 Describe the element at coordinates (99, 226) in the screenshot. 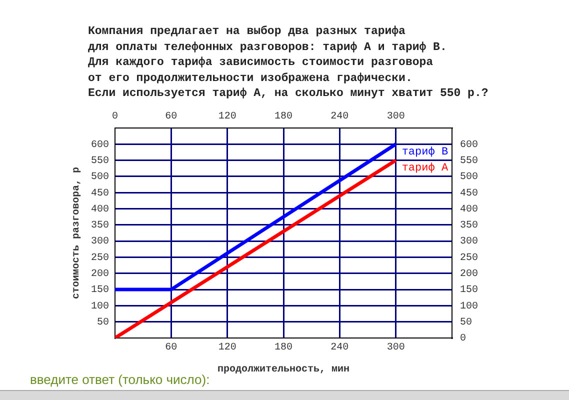

I see `y-tick-label: 350` at that location.